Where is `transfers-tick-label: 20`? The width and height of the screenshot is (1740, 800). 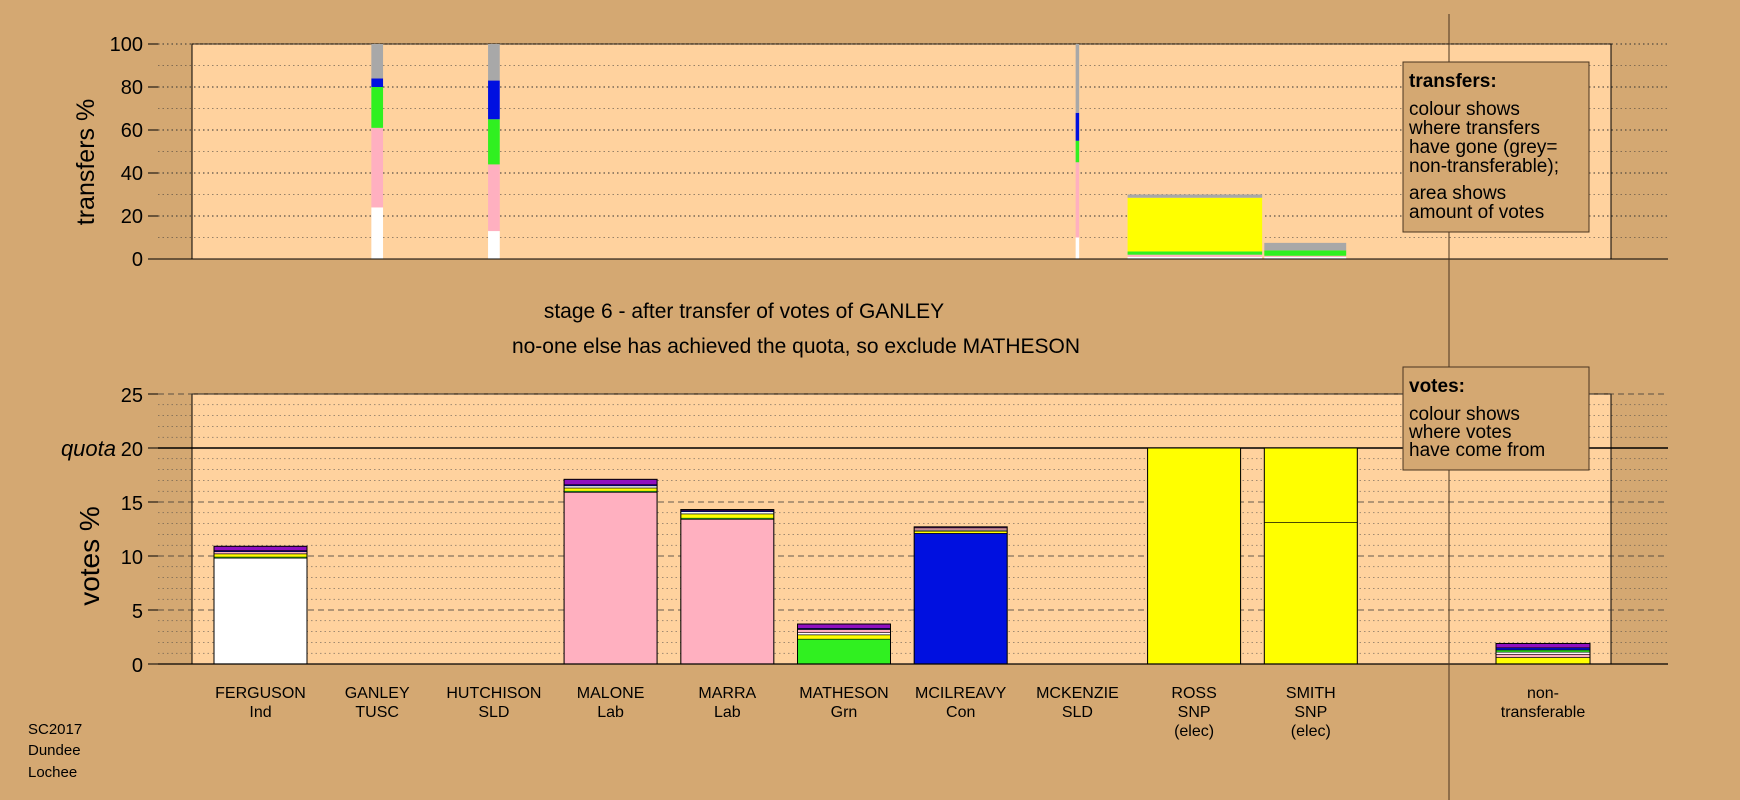
transfers-tick-label: 20 is located at coordinates (132, 217).